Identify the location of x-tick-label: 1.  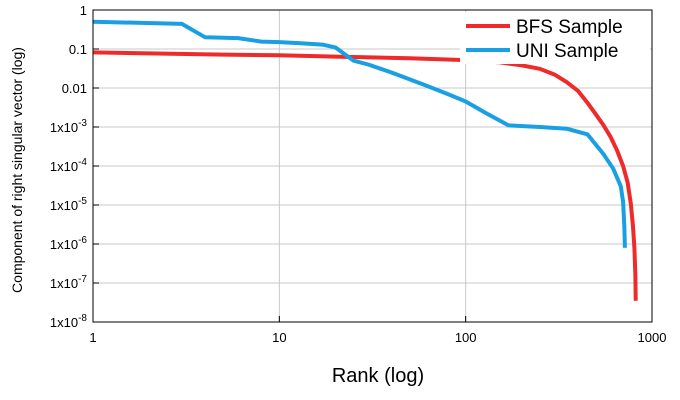
(92, 337).